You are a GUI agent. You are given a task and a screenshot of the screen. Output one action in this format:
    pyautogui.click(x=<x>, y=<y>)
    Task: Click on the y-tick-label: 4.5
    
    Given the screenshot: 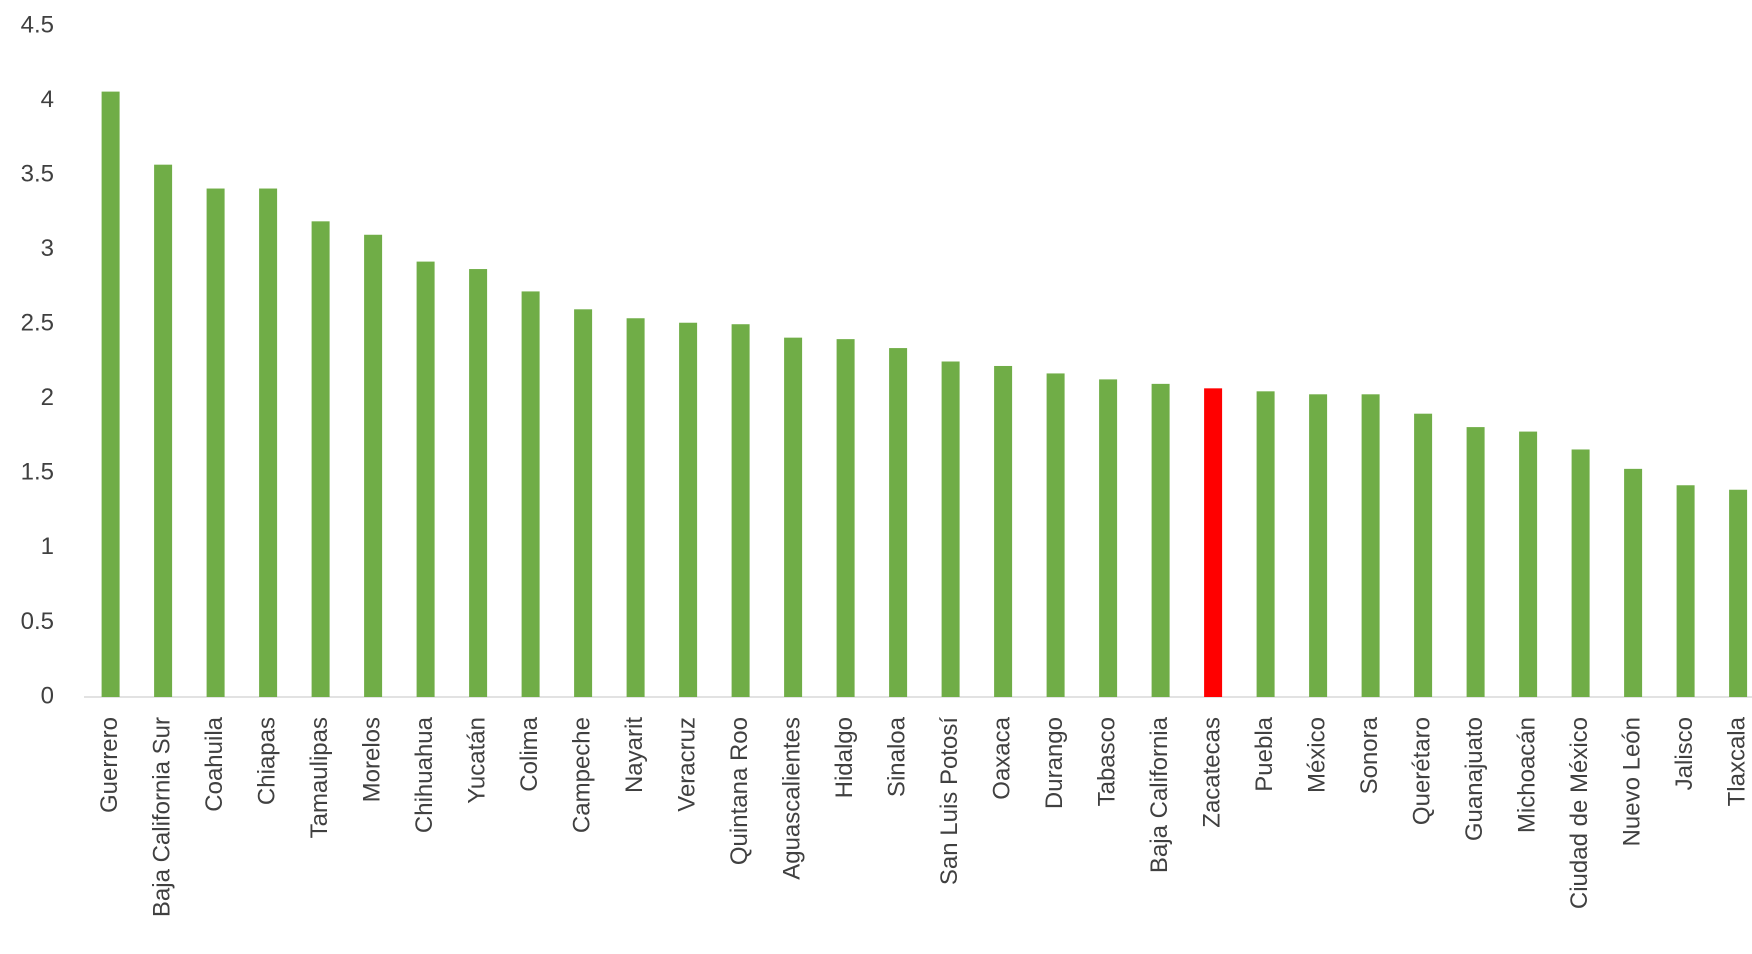 What is the action you would take?
    pyautogui.click(x=37, y=24)
    